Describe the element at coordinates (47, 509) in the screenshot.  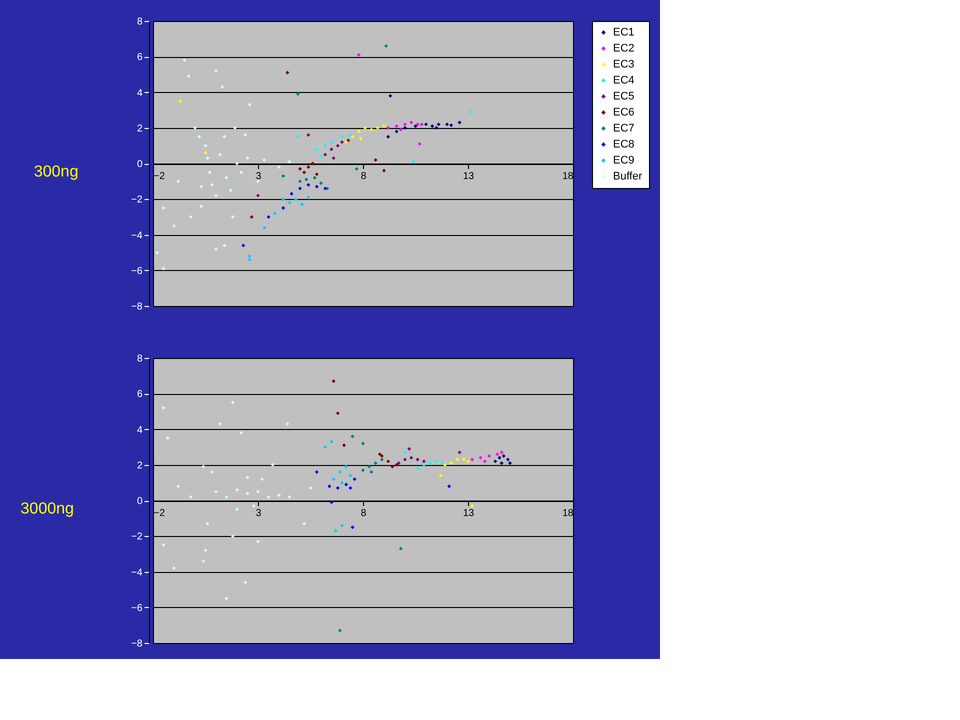
I see `text: 3000ng` at that location.